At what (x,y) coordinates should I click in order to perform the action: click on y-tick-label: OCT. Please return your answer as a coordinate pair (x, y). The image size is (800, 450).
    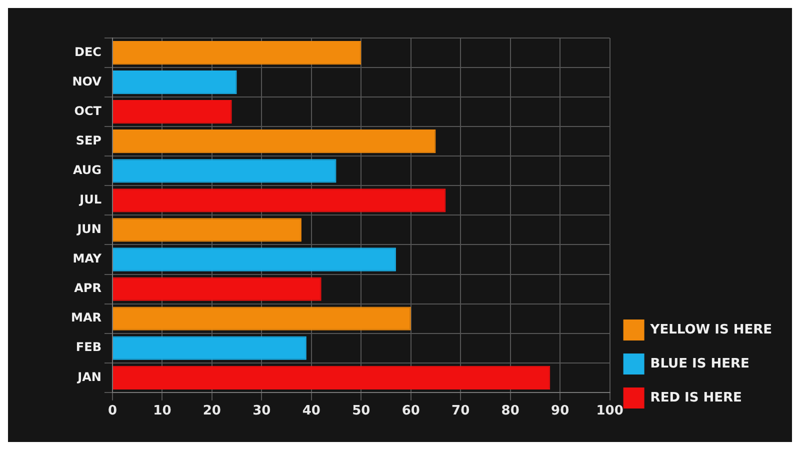
    Looking at the image, I should click on (88, 111).